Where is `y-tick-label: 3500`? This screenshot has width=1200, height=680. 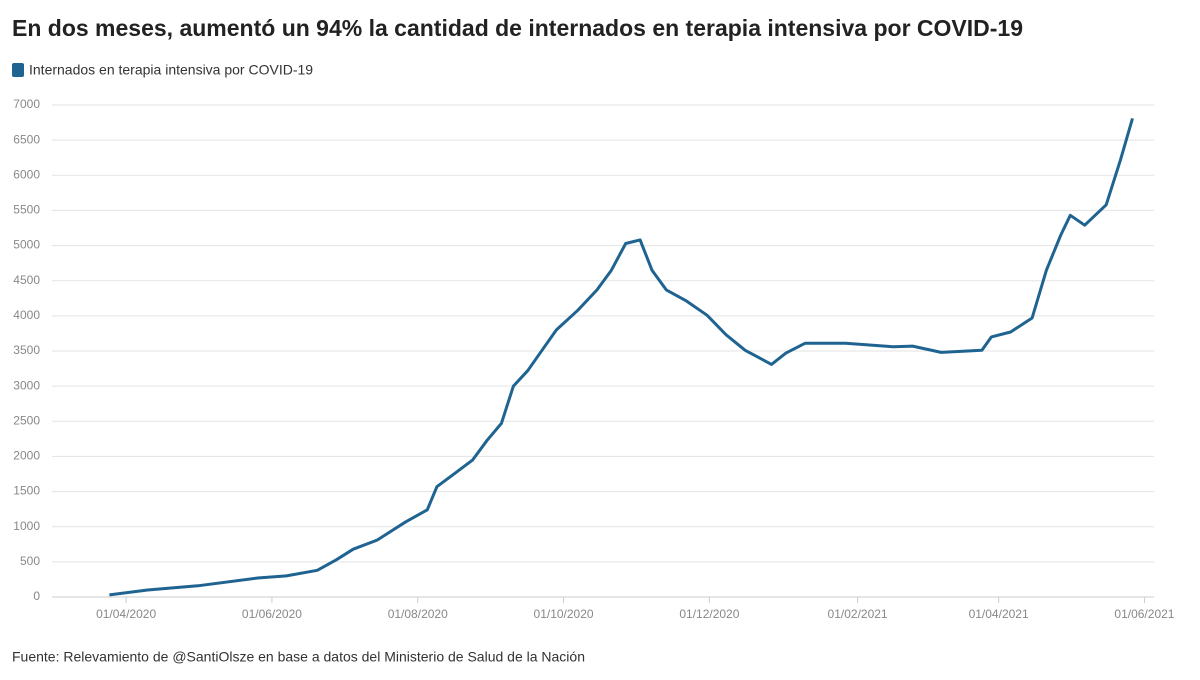 y-tick-label: 3500 is located at coordinates (26, 350).